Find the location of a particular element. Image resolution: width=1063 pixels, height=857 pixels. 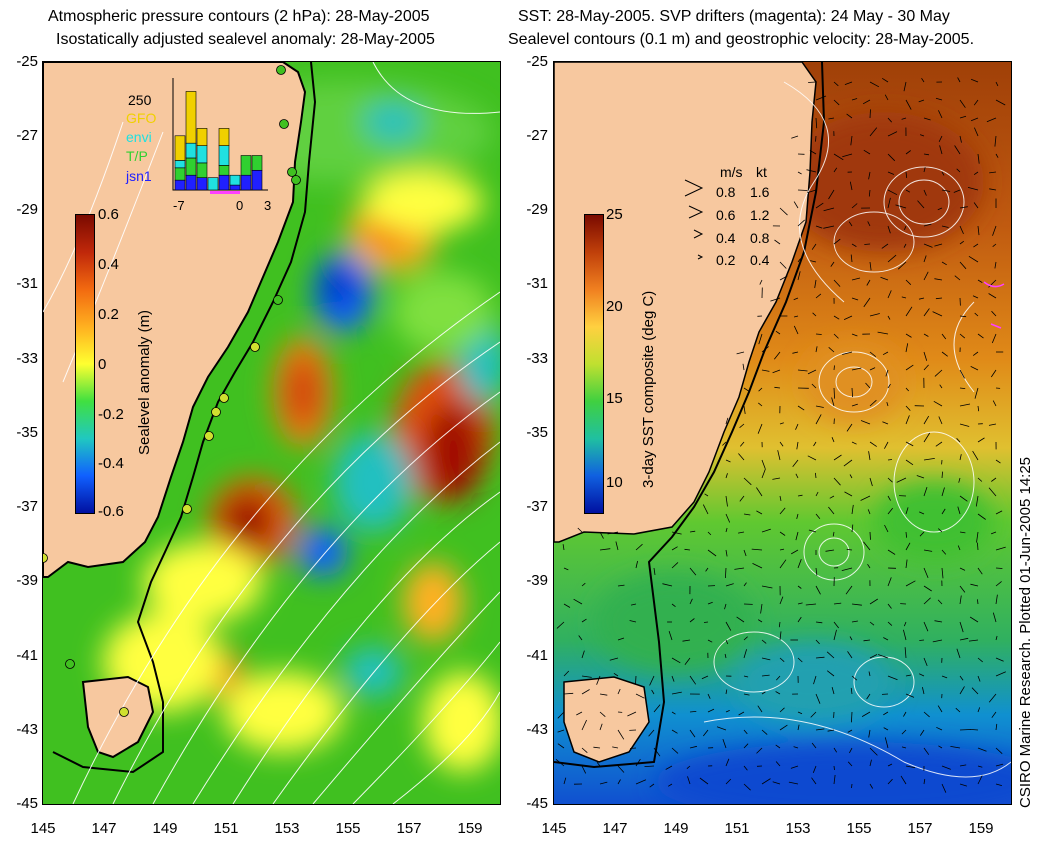

lon-label: 149 is located at coordinates (165, 828).